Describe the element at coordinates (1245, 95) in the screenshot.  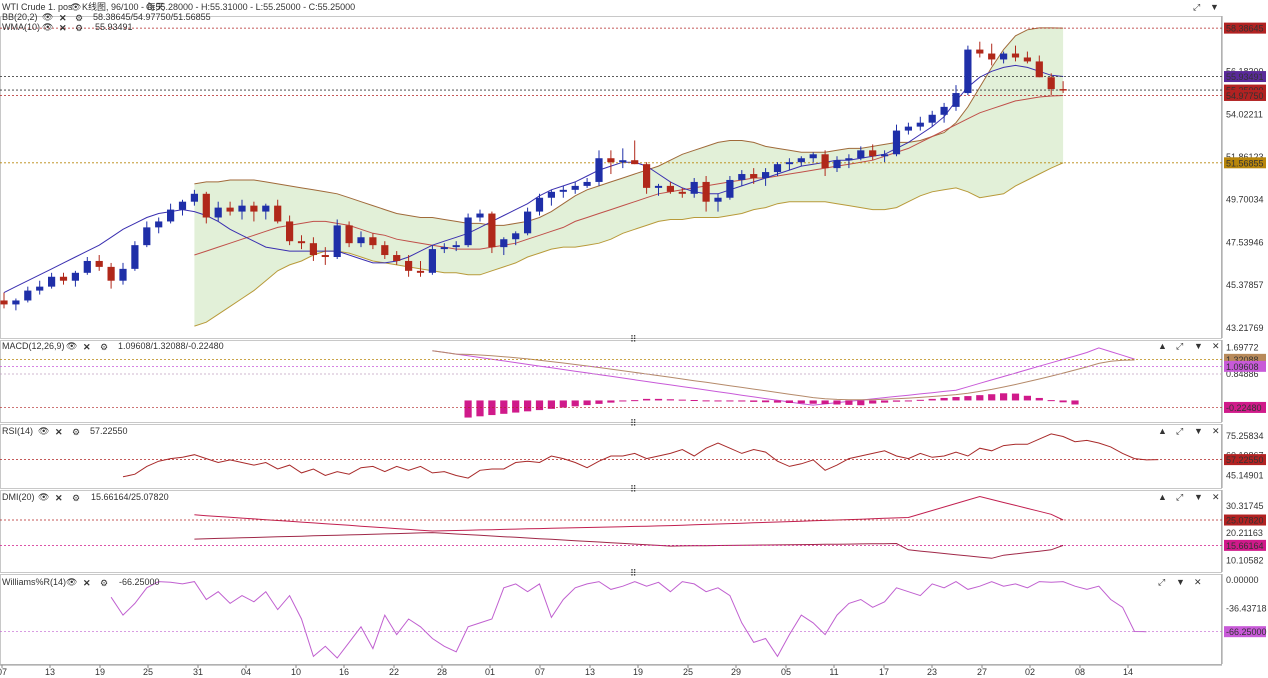
I see `price-tag` at that location.